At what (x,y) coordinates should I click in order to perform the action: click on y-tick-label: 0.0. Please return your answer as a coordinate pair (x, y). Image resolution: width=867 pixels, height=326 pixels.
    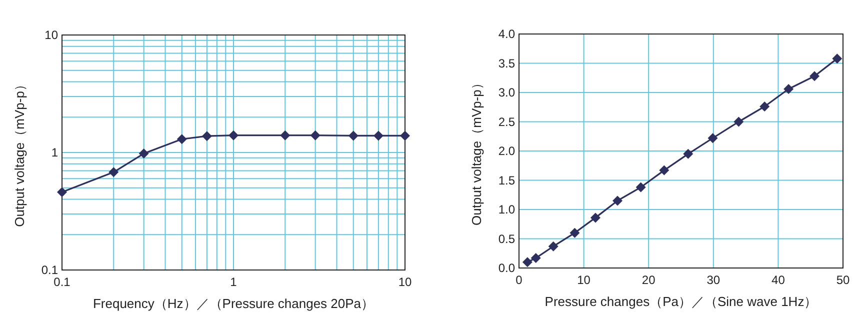
    Looking at the image, I should click on (507, 268).